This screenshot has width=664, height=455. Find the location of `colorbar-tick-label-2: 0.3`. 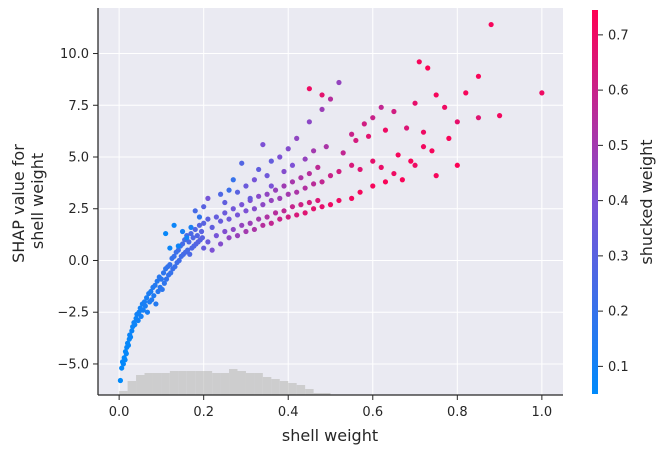

colorbar-tick-label-2: 0.3 is located at coordinates (618, 256).